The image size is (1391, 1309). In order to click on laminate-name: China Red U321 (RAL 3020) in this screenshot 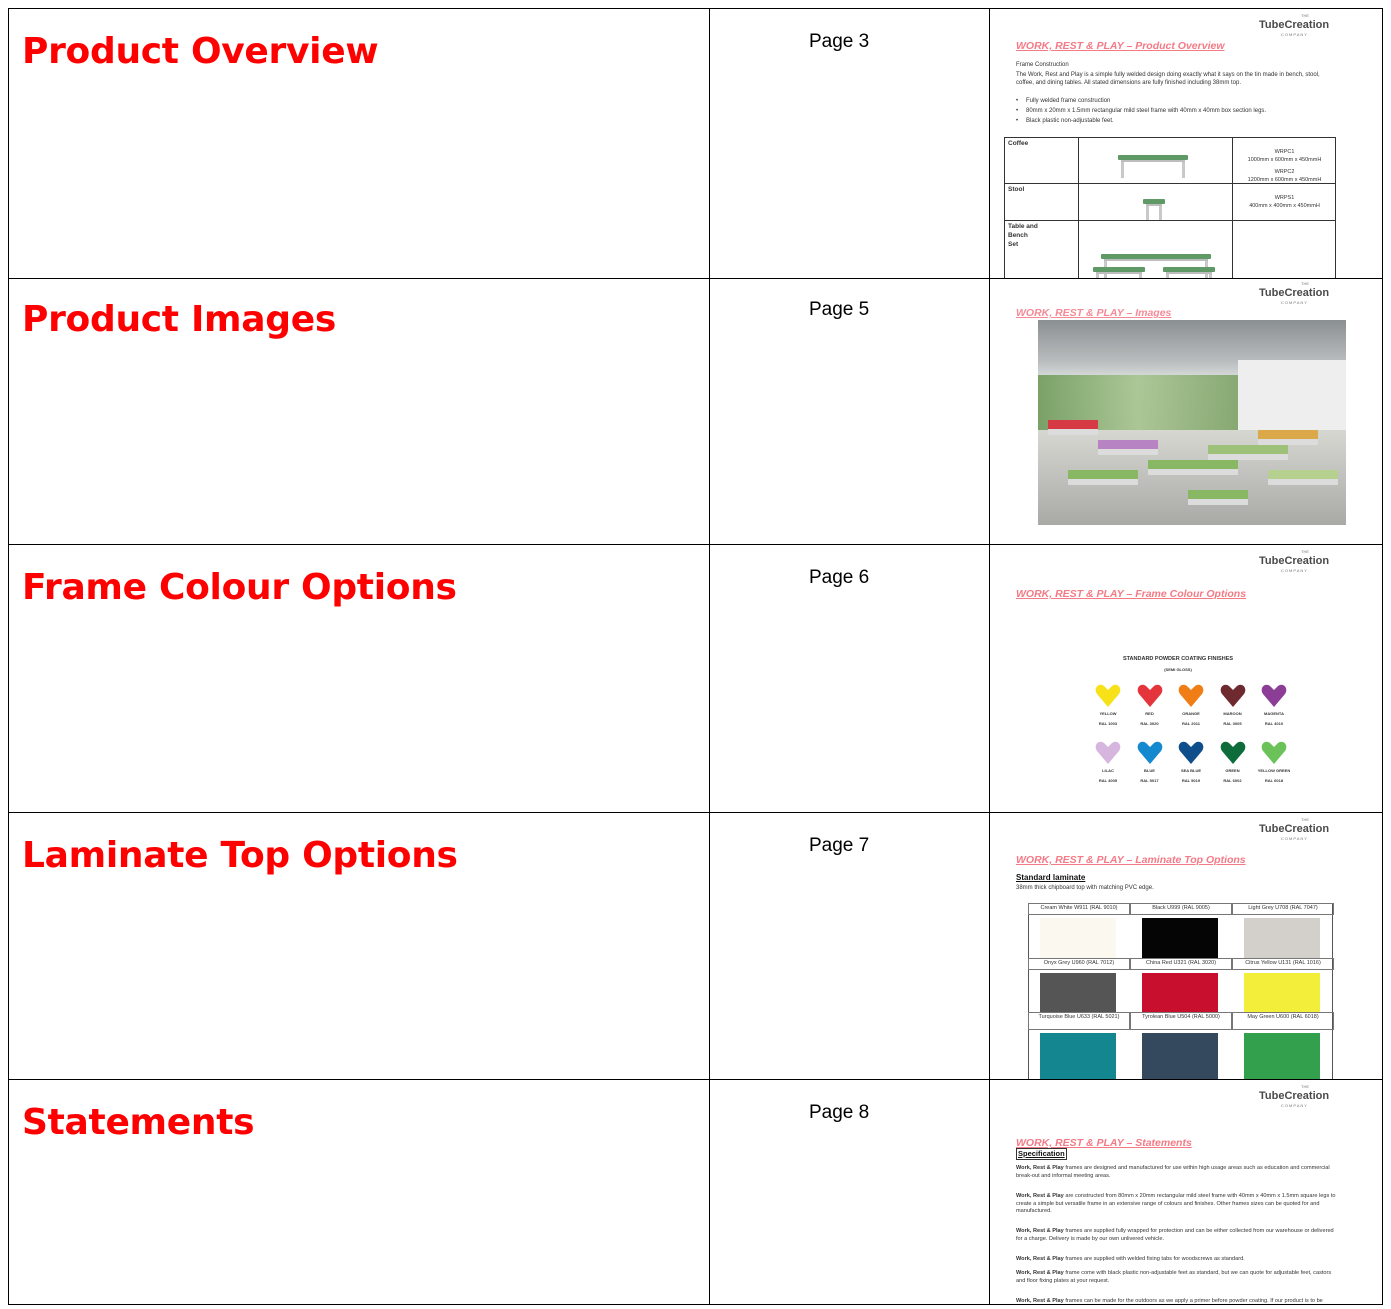, I will do `click(1181, 963)`.